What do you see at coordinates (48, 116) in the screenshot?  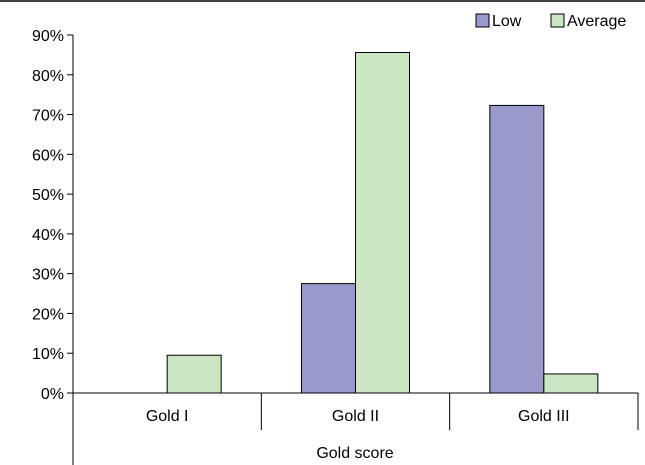 I see `y-tick-label: 70%` at bounding box center [48, 116].